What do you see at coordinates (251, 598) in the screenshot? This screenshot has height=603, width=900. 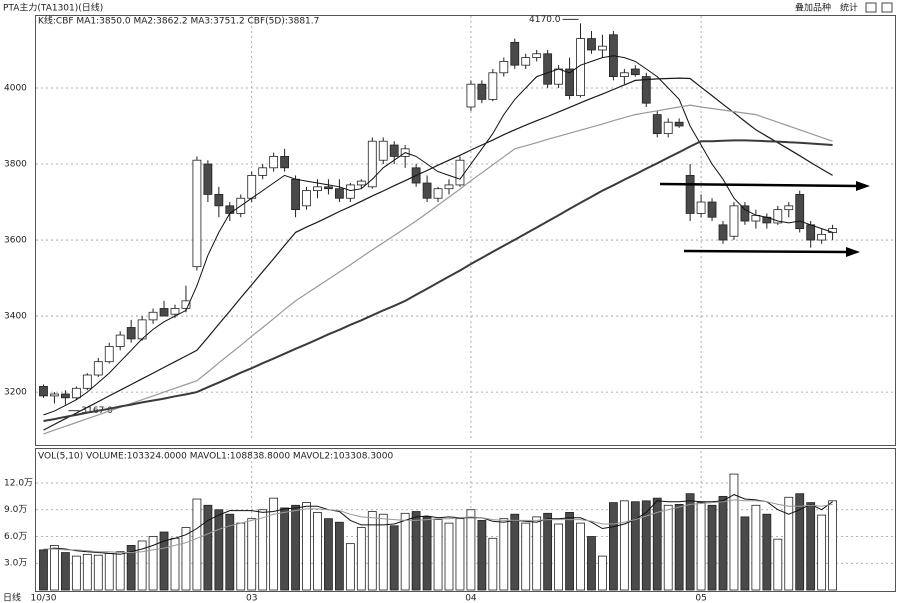 I see `x-tick-label: 03` at bounding box center [251, 598].